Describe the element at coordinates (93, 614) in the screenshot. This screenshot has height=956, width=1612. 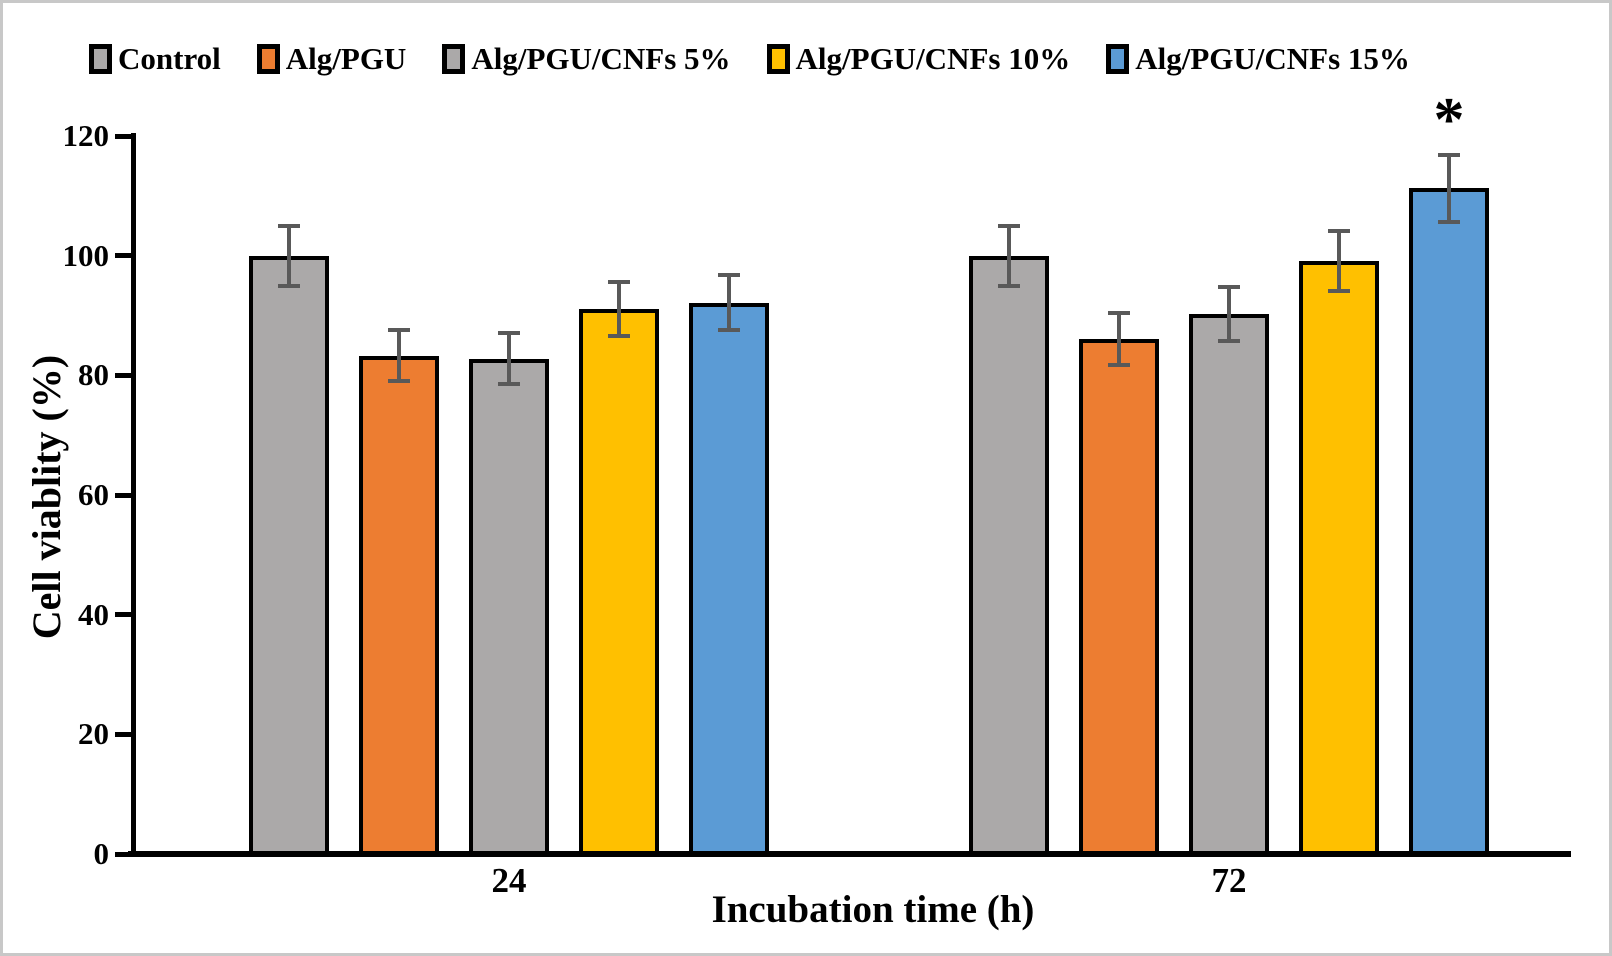
I see `y-tick-label-40: 40` at that location.